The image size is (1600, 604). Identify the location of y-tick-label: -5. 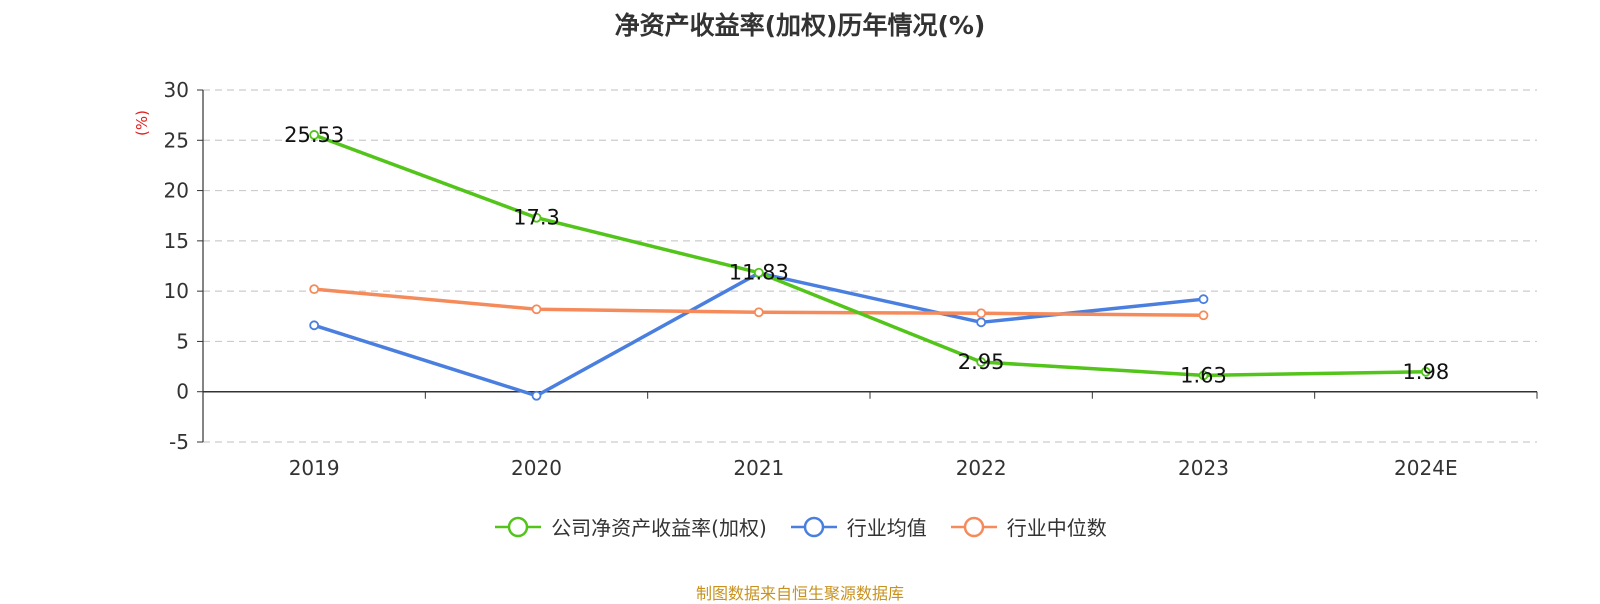
(179, 442).